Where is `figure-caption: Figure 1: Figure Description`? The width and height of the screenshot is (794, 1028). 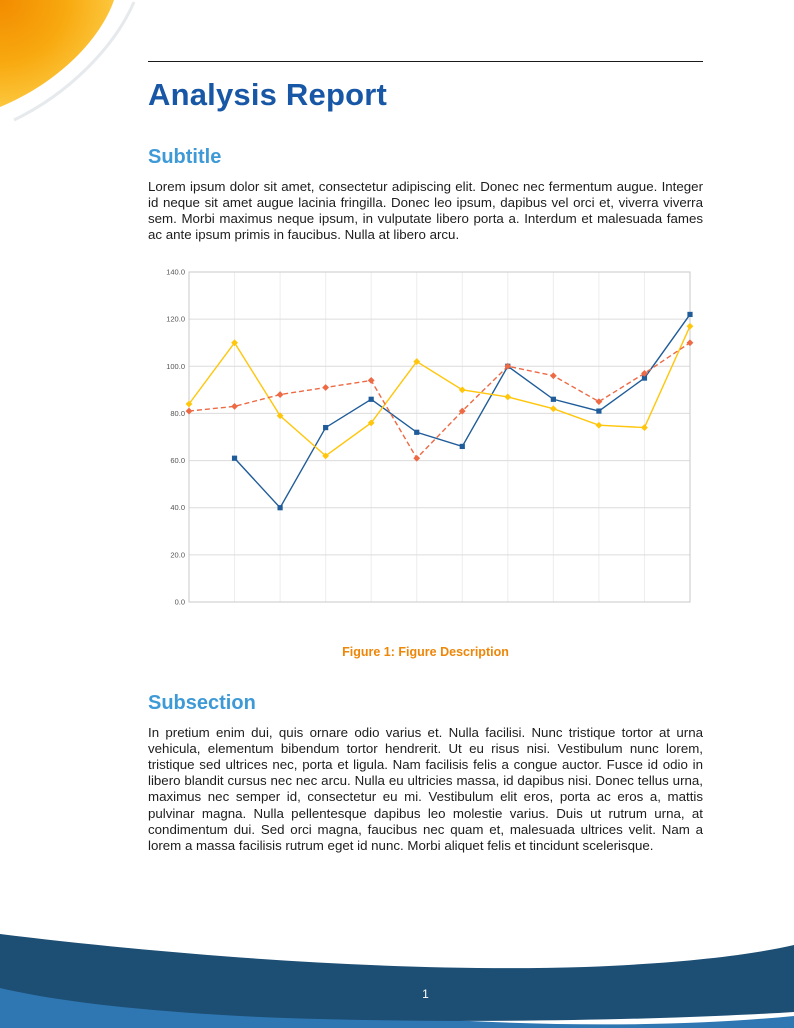
figure-caption: Figure 1: Figure Description is located at coordinates (425, 652).